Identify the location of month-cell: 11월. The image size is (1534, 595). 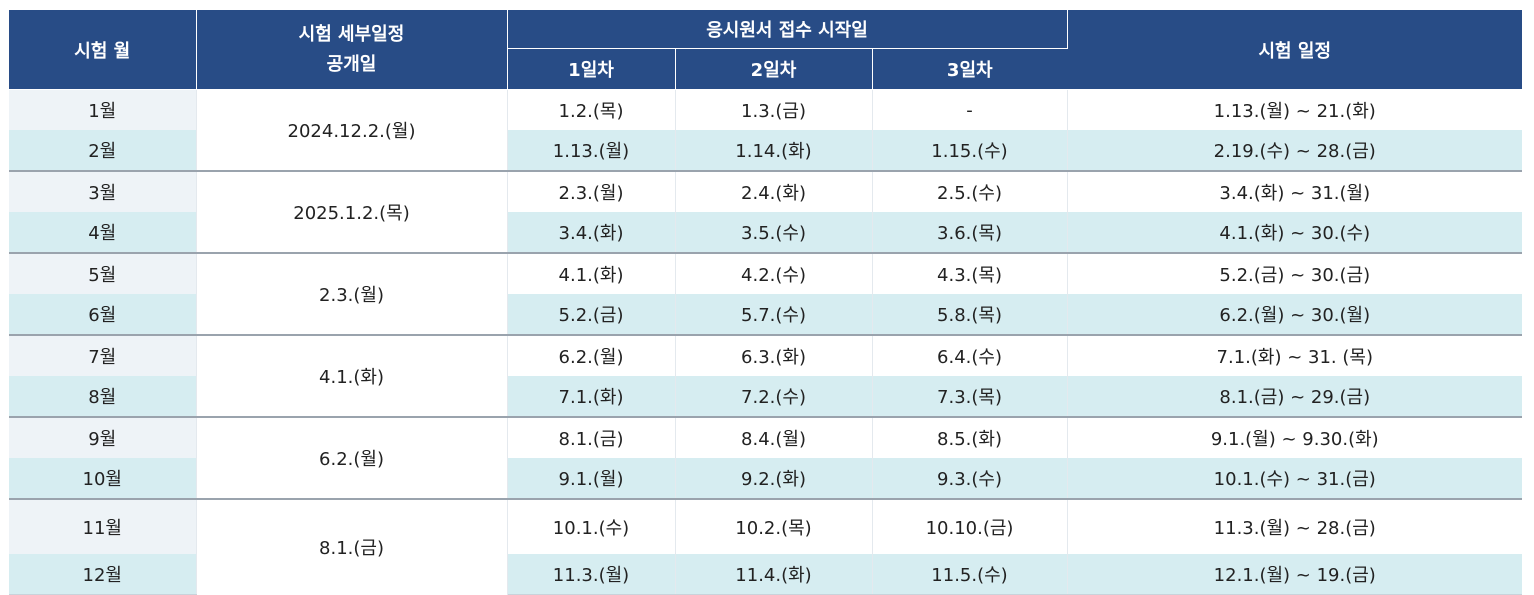
(103, 526).